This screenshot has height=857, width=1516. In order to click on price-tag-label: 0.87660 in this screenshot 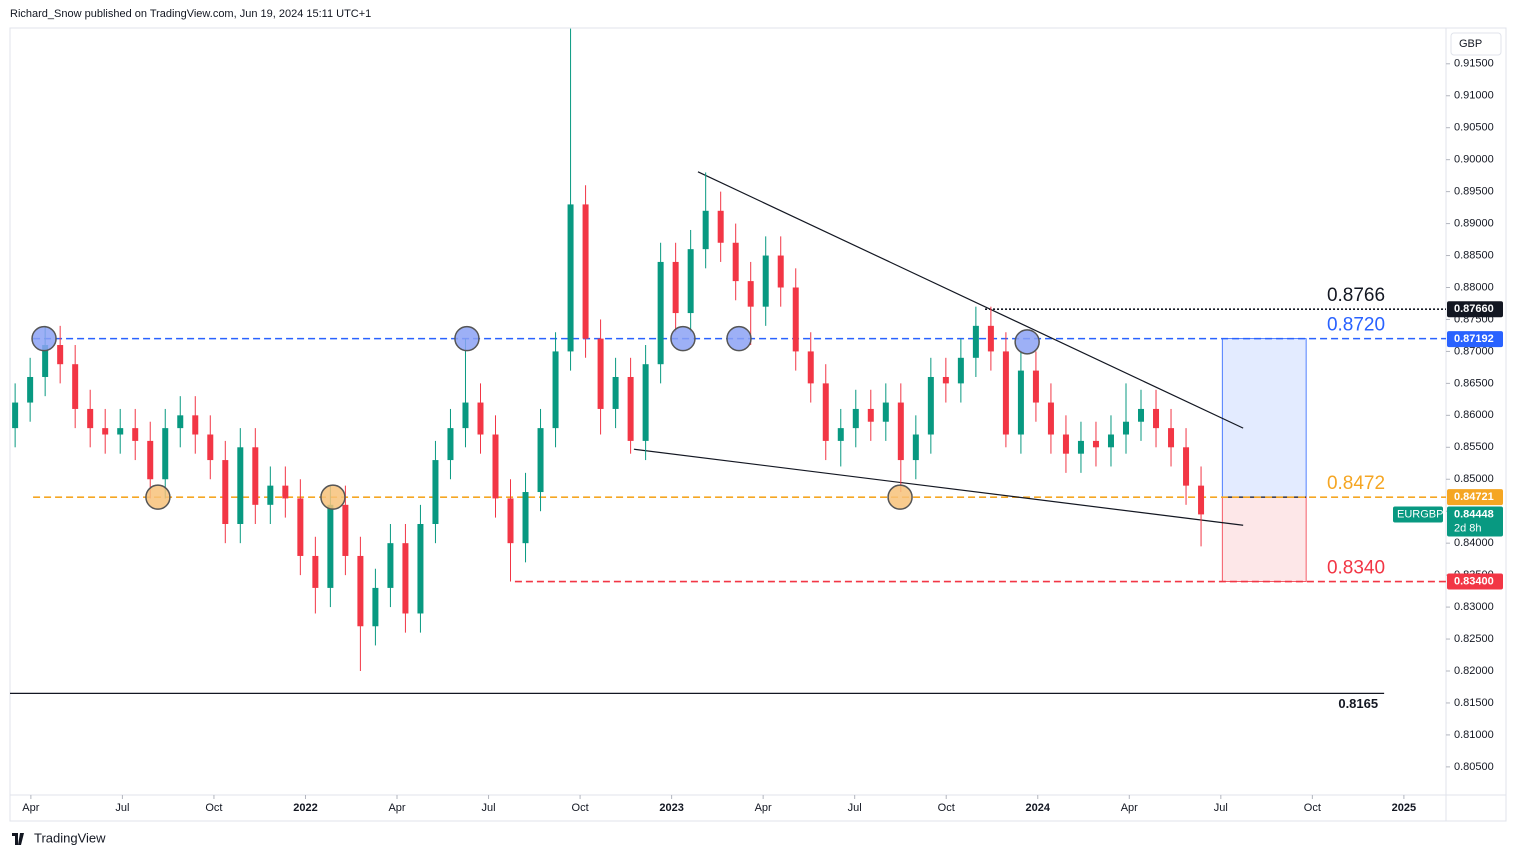, I will do `click(1474, 309)`.